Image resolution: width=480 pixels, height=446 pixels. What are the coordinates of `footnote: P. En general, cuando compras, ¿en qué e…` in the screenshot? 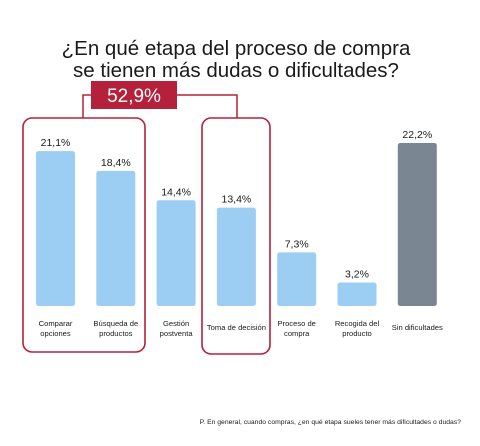 It's located at (331, 422).